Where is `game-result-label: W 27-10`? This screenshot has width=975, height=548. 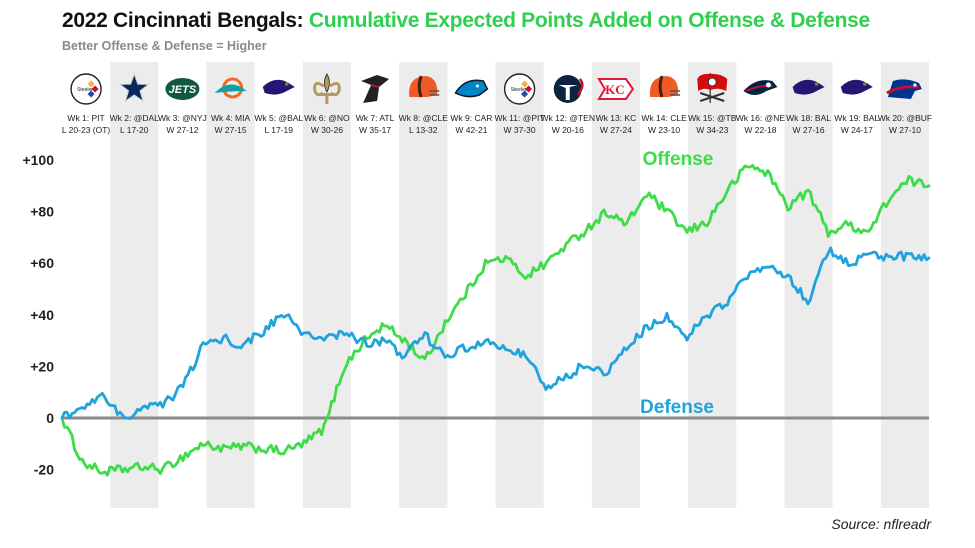
game-result-label: W 27-10 is located at coordinates (905, 130).